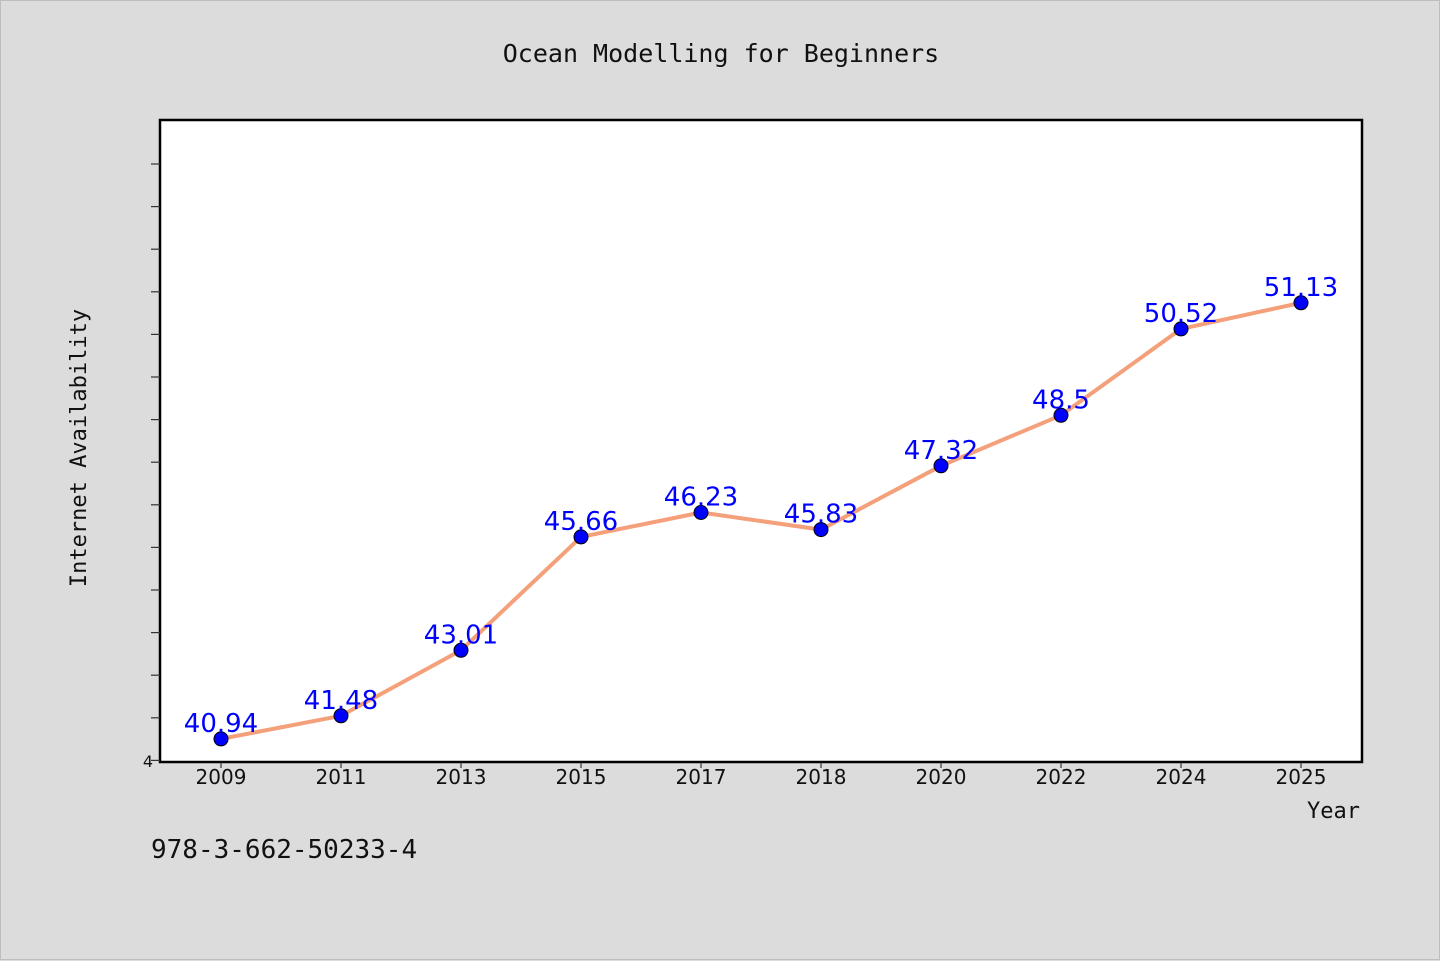  Describe the element at coordinates (1333, 811) in the screenshot. I see `x-axis-label: Year` at that location.